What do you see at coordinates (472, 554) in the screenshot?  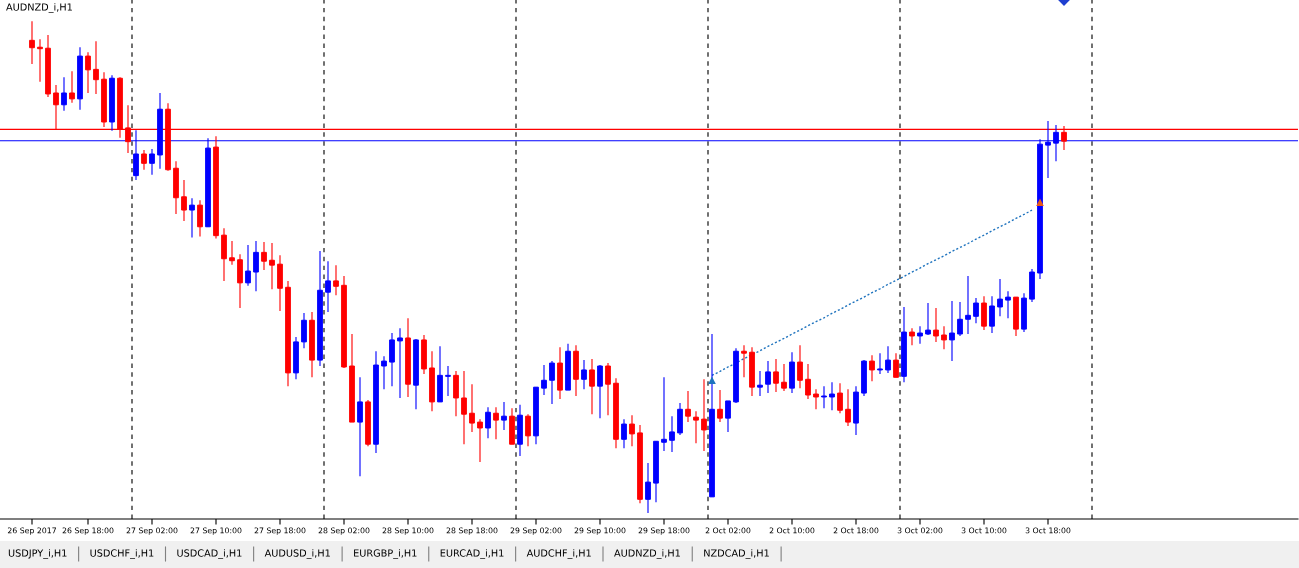 I see `text: EURCAD_i,H1` at bounding box center [472, 554].